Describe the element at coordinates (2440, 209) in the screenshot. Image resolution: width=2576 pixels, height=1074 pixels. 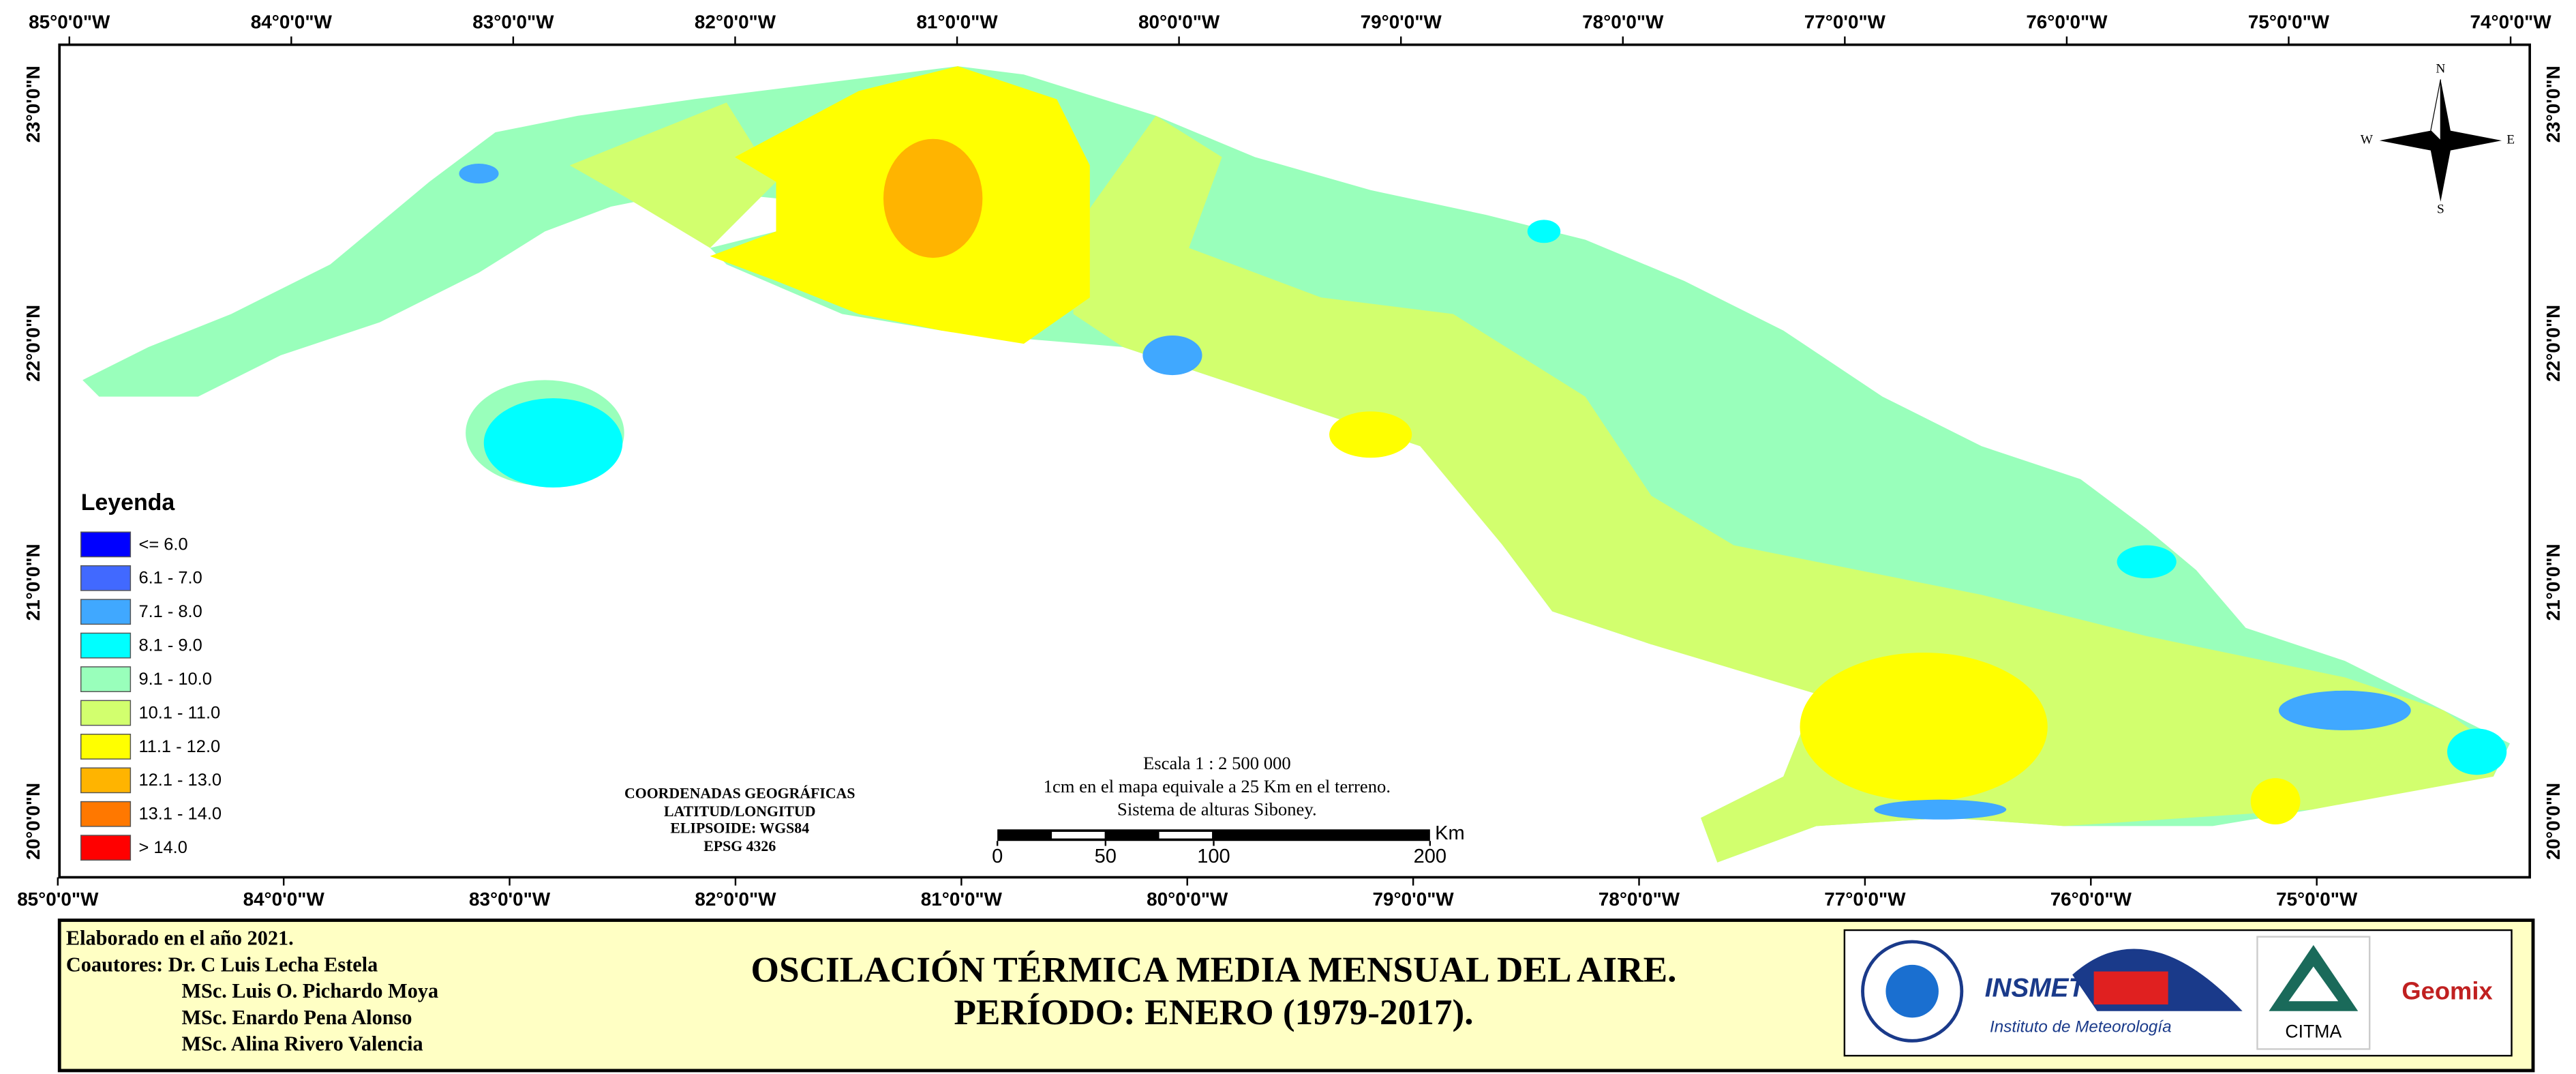
I see `compass-s: S` at that location.